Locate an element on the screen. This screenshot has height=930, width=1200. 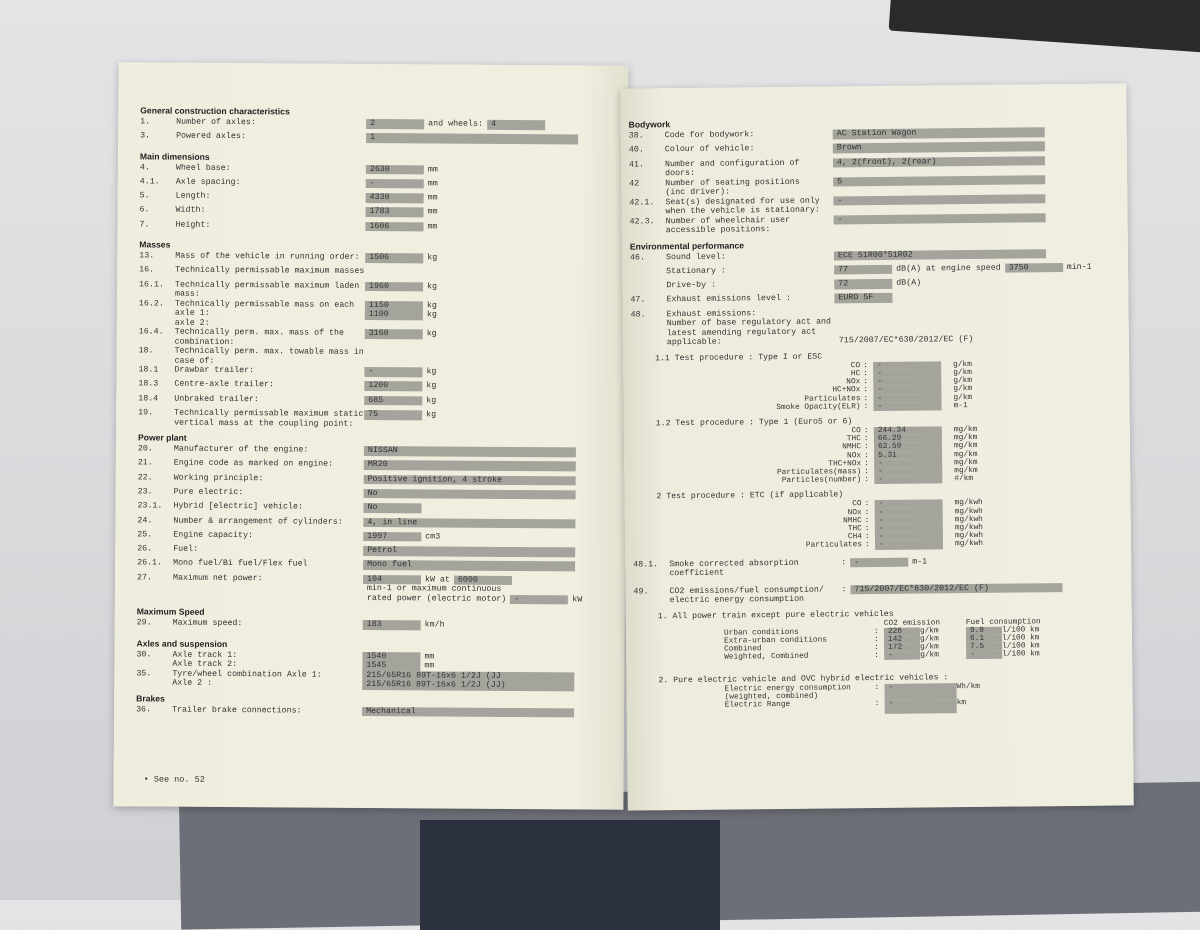
field-label: Axle spacing: is located at coordinates (271, 183).